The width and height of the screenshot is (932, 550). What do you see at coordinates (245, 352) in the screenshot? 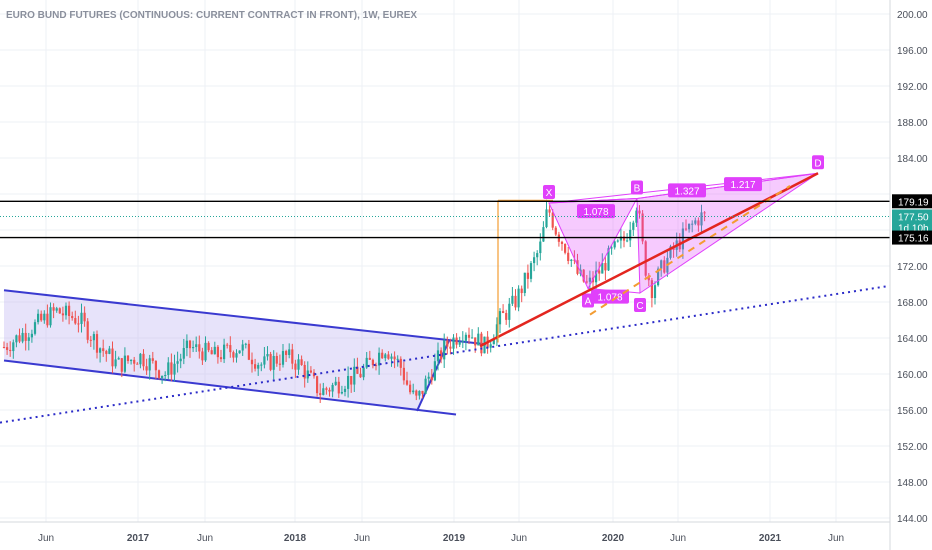
I see `descending-channel` at bounding box center [245, 352].